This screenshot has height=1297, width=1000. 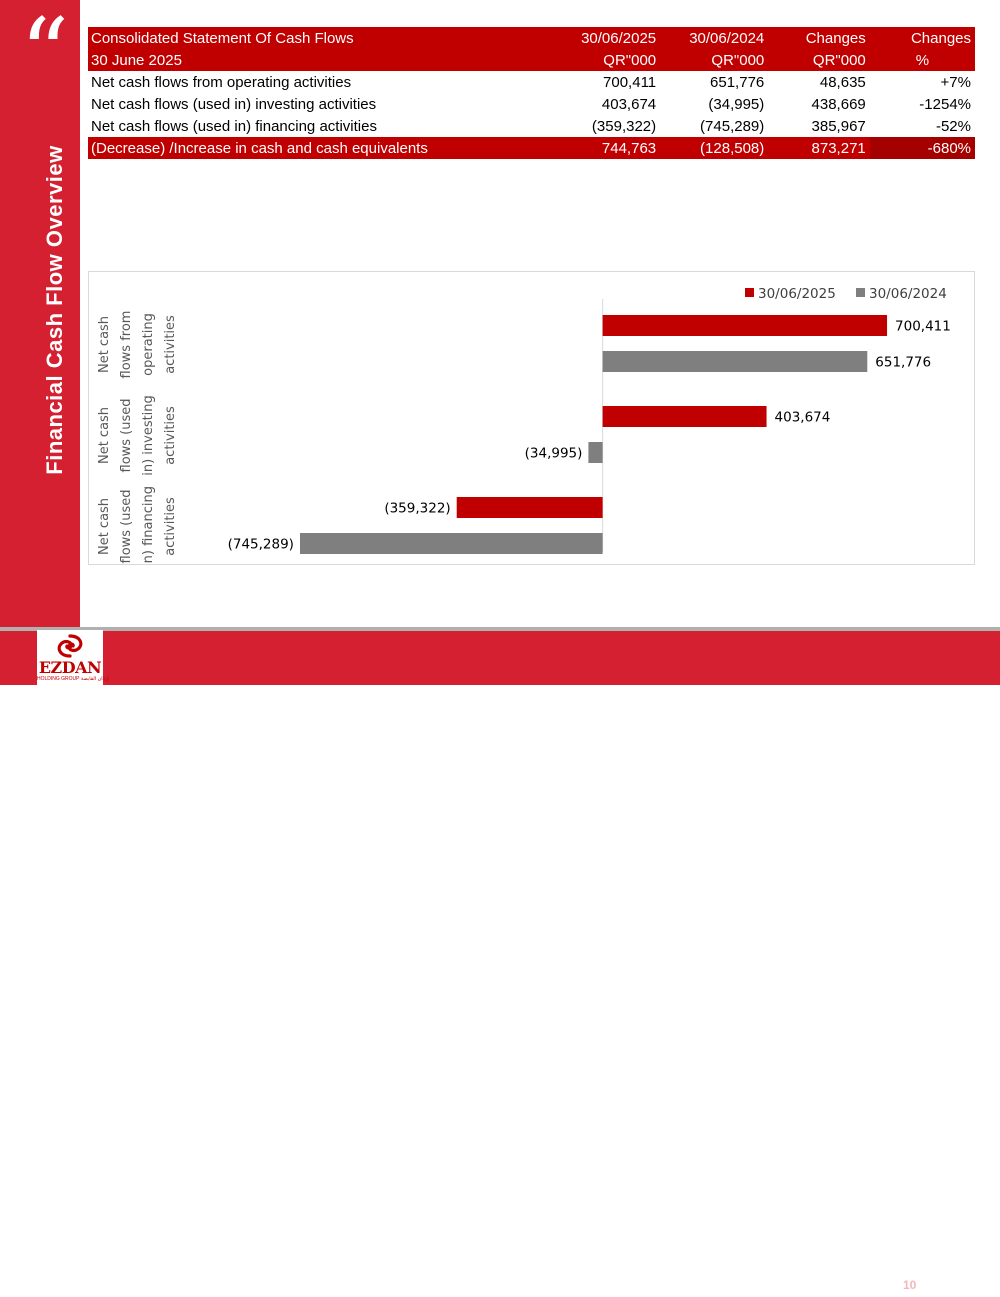 I want to click on data-label: (359,322), so click(x=417, y=509).